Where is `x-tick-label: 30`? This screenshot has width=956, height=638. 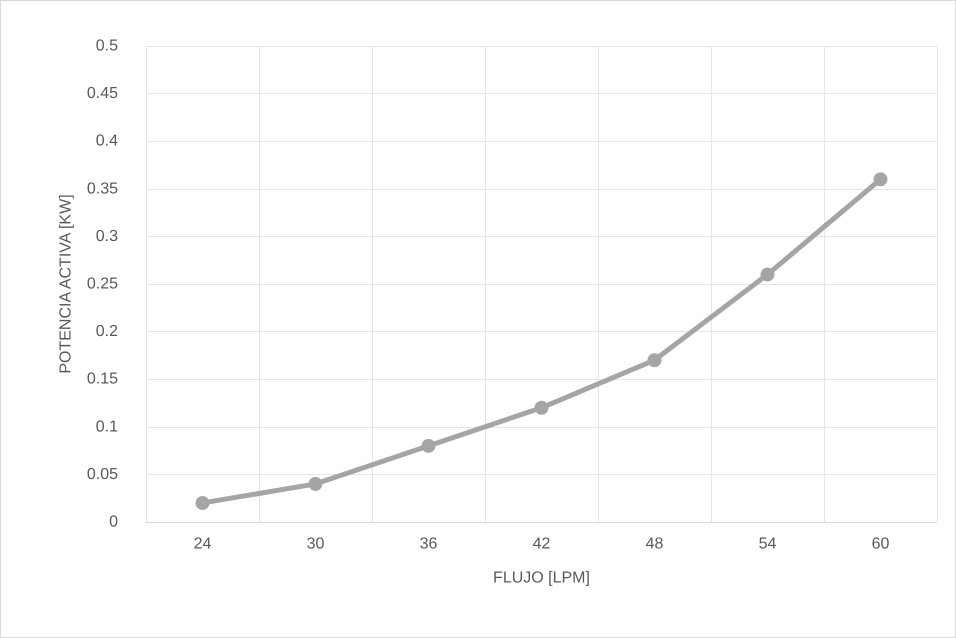 x-tick-label: 30 is located at coordinates (315, 544).